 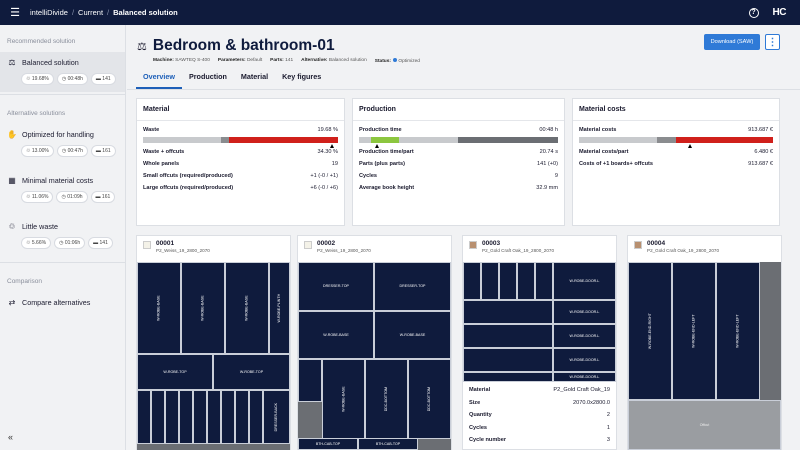 I want to click on detail-label: Material, so click(x=480, y=390).